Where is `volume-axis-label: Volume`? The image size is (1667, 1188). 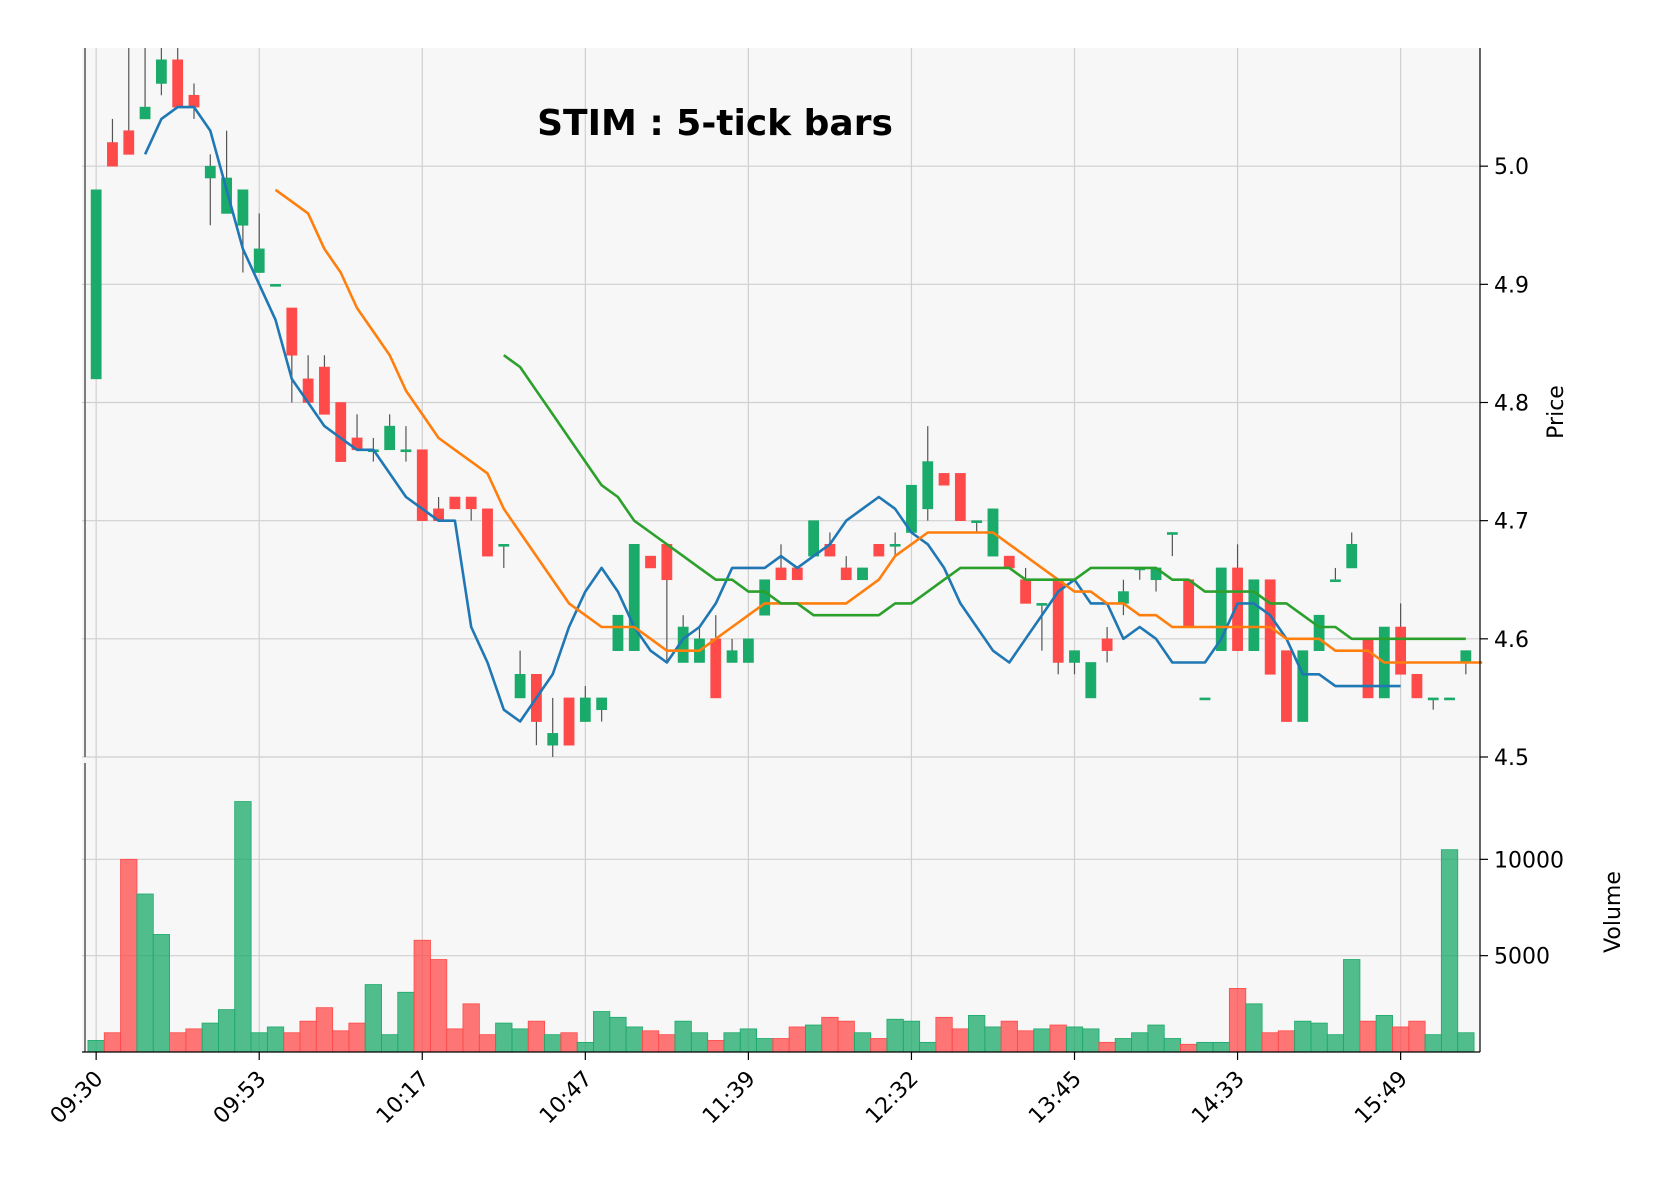
volume-axis-label: Volume is located at coordinates (1613, 912).